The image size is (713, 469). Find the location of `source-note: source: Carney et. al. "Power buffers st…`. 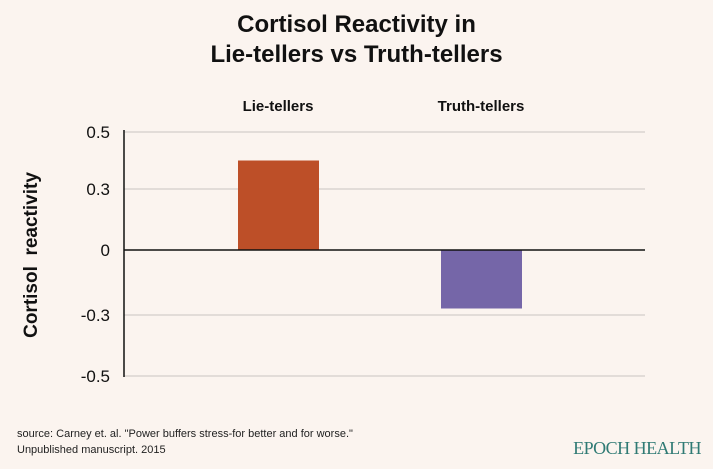

source-note: source: Carney et. al. "Power buffers st… is located at coordinates (185, 442).